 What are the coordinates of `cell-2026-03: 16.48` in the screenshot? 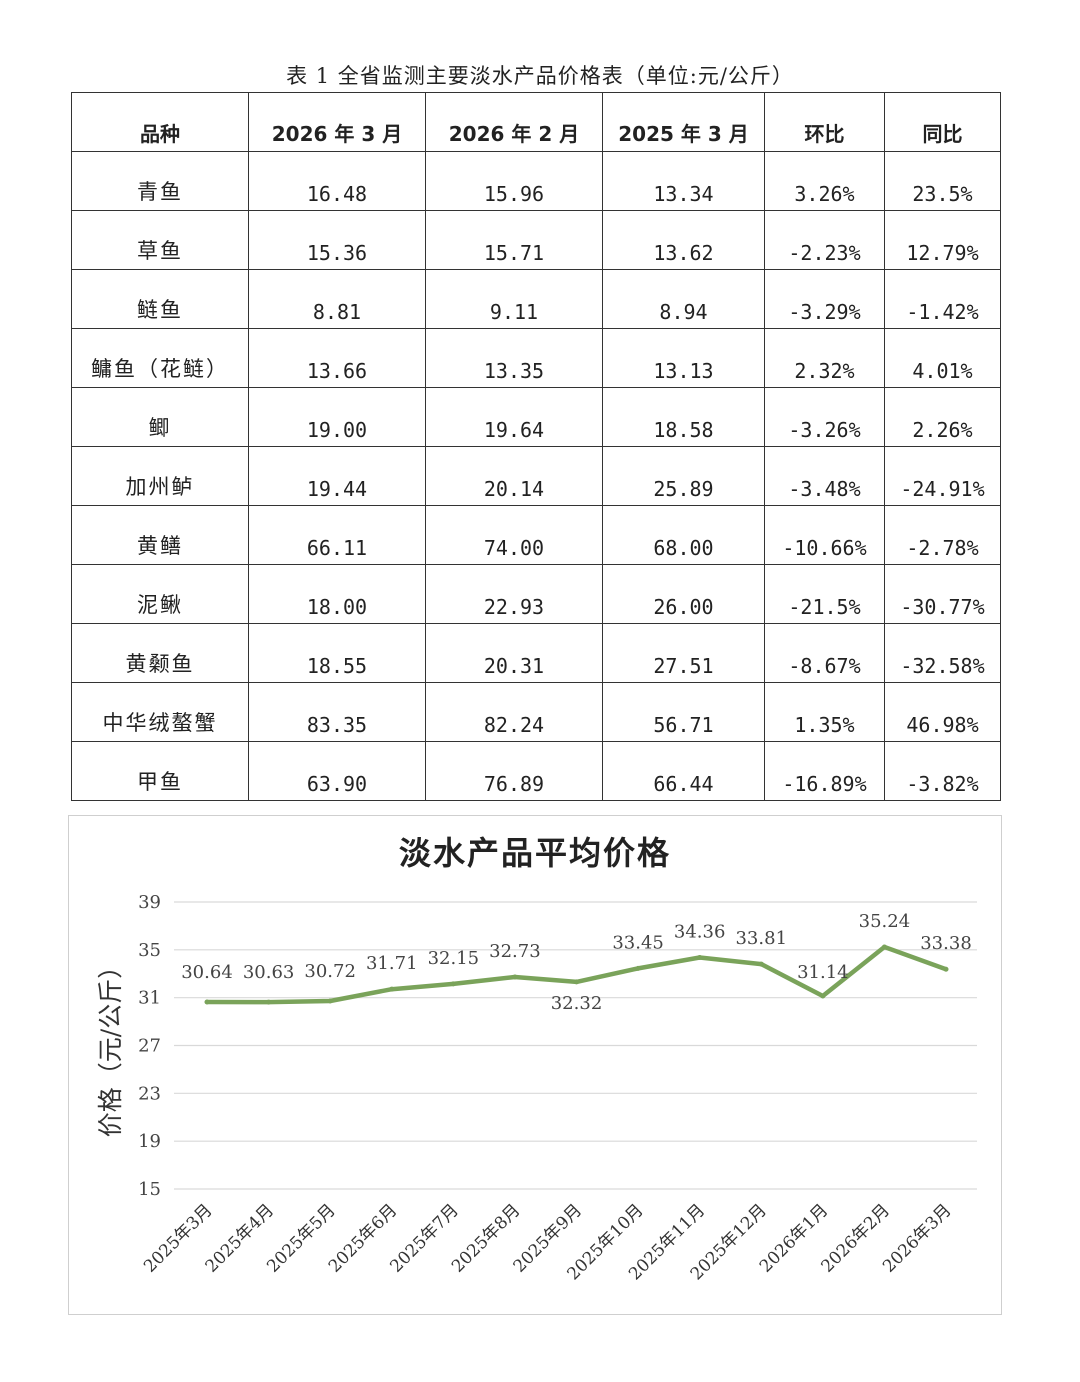 It's located at (337, 181).